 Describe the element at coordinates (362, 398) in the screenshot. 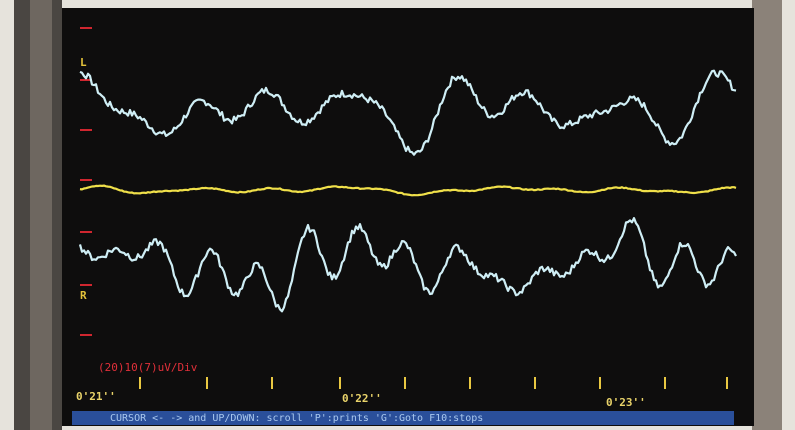

I see `time-label: 0'22''` at that location.